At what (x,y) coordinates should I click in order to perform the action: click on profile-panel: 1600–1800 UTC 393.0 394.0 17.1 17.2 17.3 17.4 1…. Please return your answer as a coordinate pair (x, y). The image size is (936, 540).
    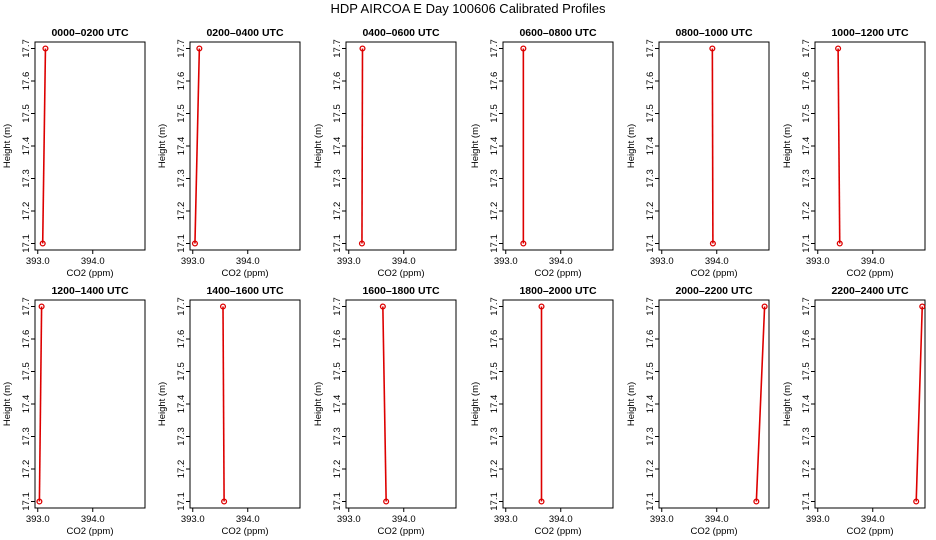
    Looking at the image, I should click on (385, 411).